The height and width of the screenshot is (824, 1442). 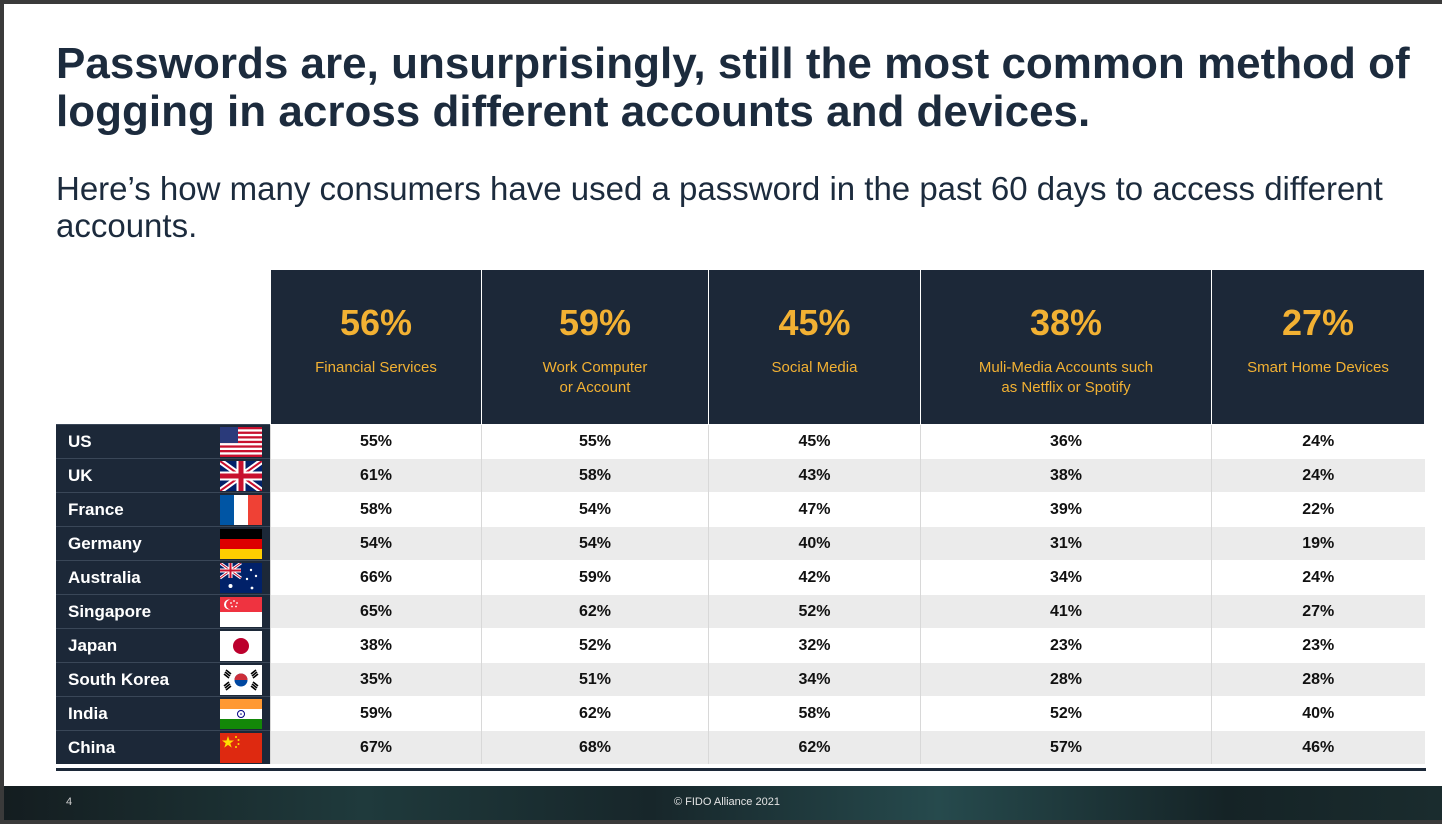 I want to click on country-name: Germany, so click(x=105, y=543).